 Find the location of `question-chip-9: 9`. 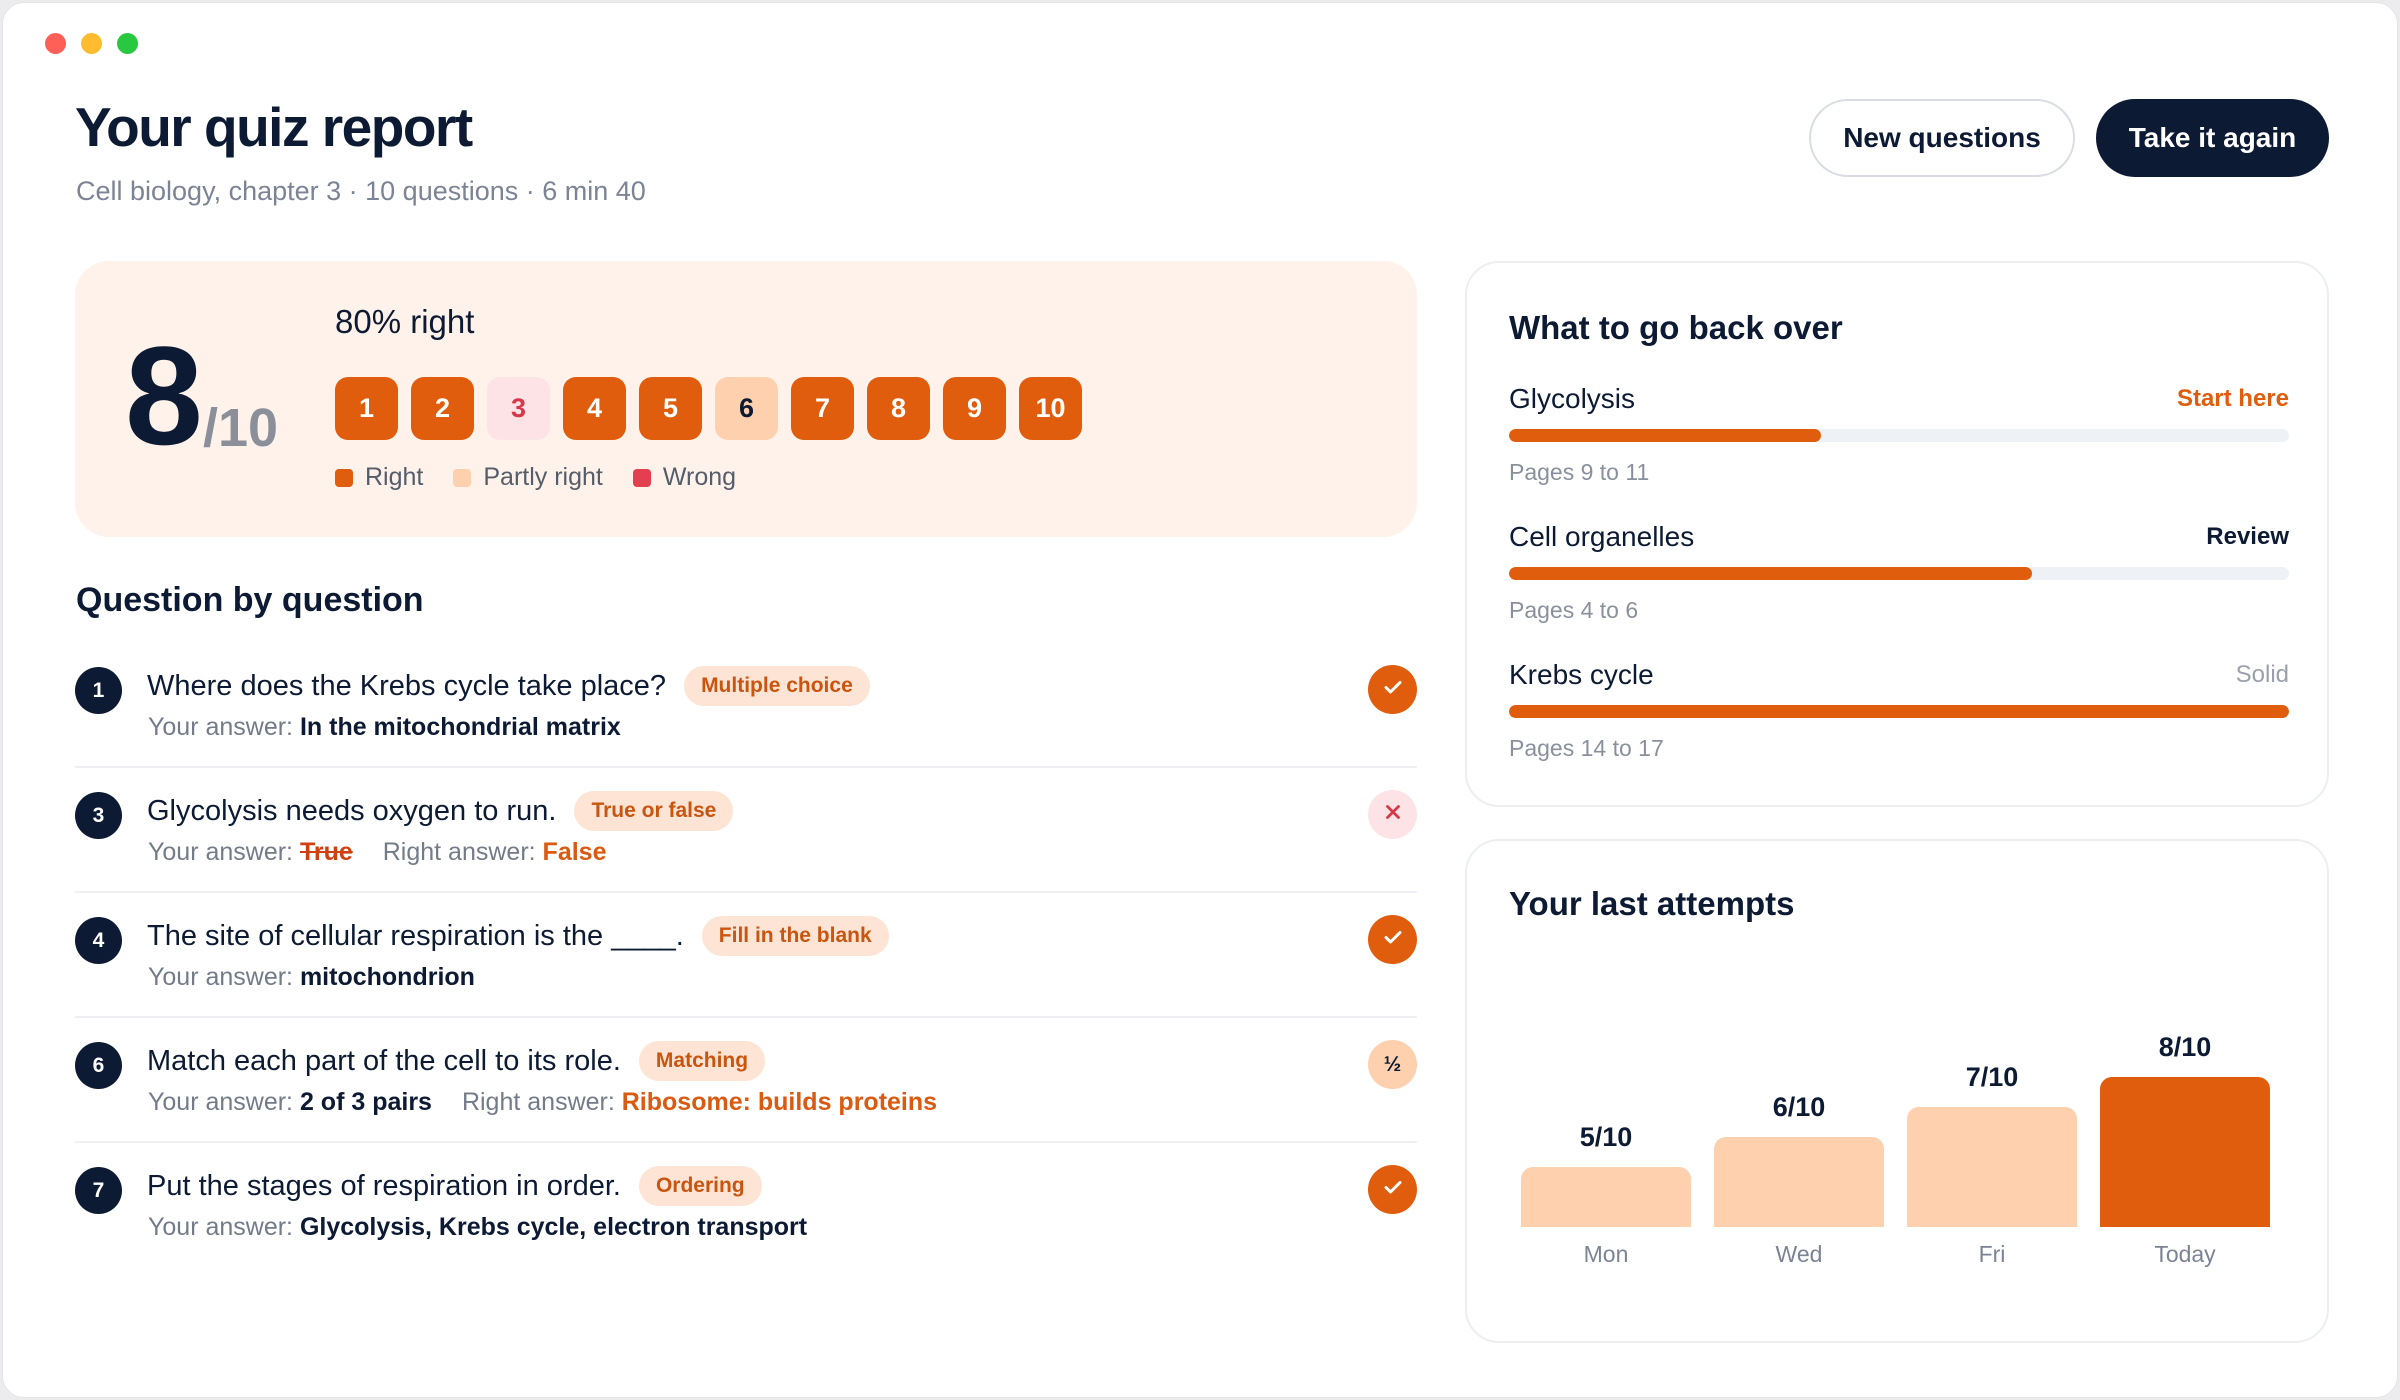

question-chip-9: 9 is located at coordinates (974, 408).